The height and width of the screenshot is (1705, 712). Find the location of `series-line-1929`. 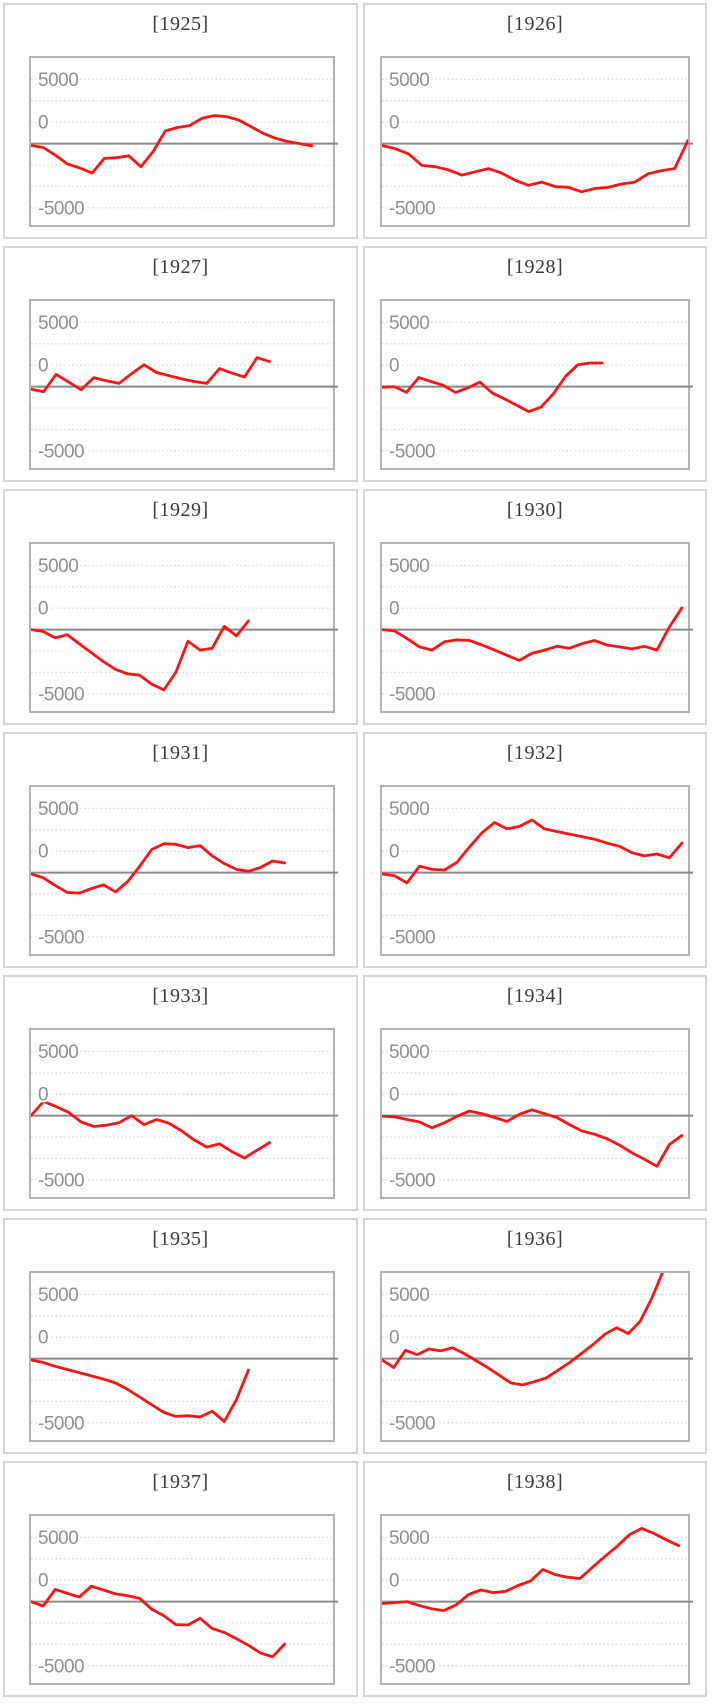

series-line-1929 is located at coordinates (140, 655).